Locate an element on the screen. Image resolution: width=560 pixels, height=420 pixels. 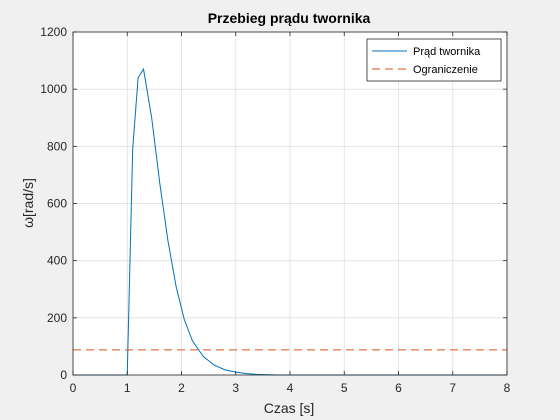
y-tick-label: 800 is located at coordinates (57, 146).